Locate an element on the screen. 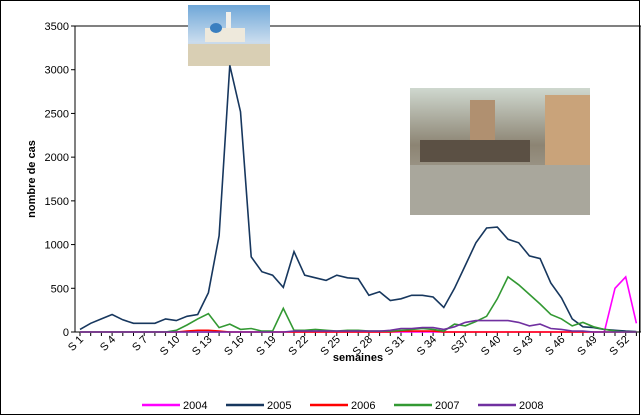 The width and height of the screenshot is (641, 416). legend-label: 2008 is located at coordinates (531, 406).